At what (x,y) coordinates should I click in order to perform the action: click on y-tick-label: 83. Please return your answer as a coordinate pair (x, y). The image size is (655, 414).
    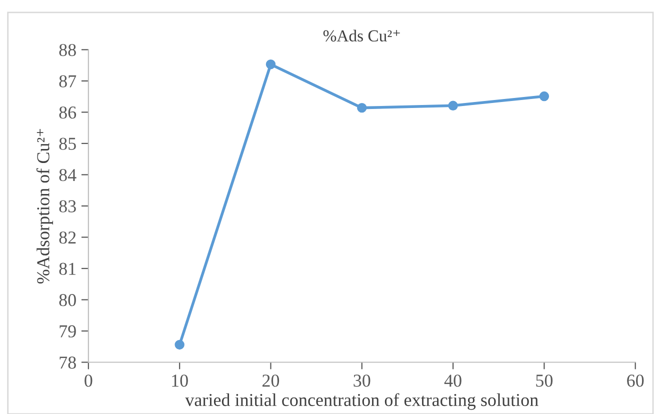
    Looking at the image, I should click on (67, 206).